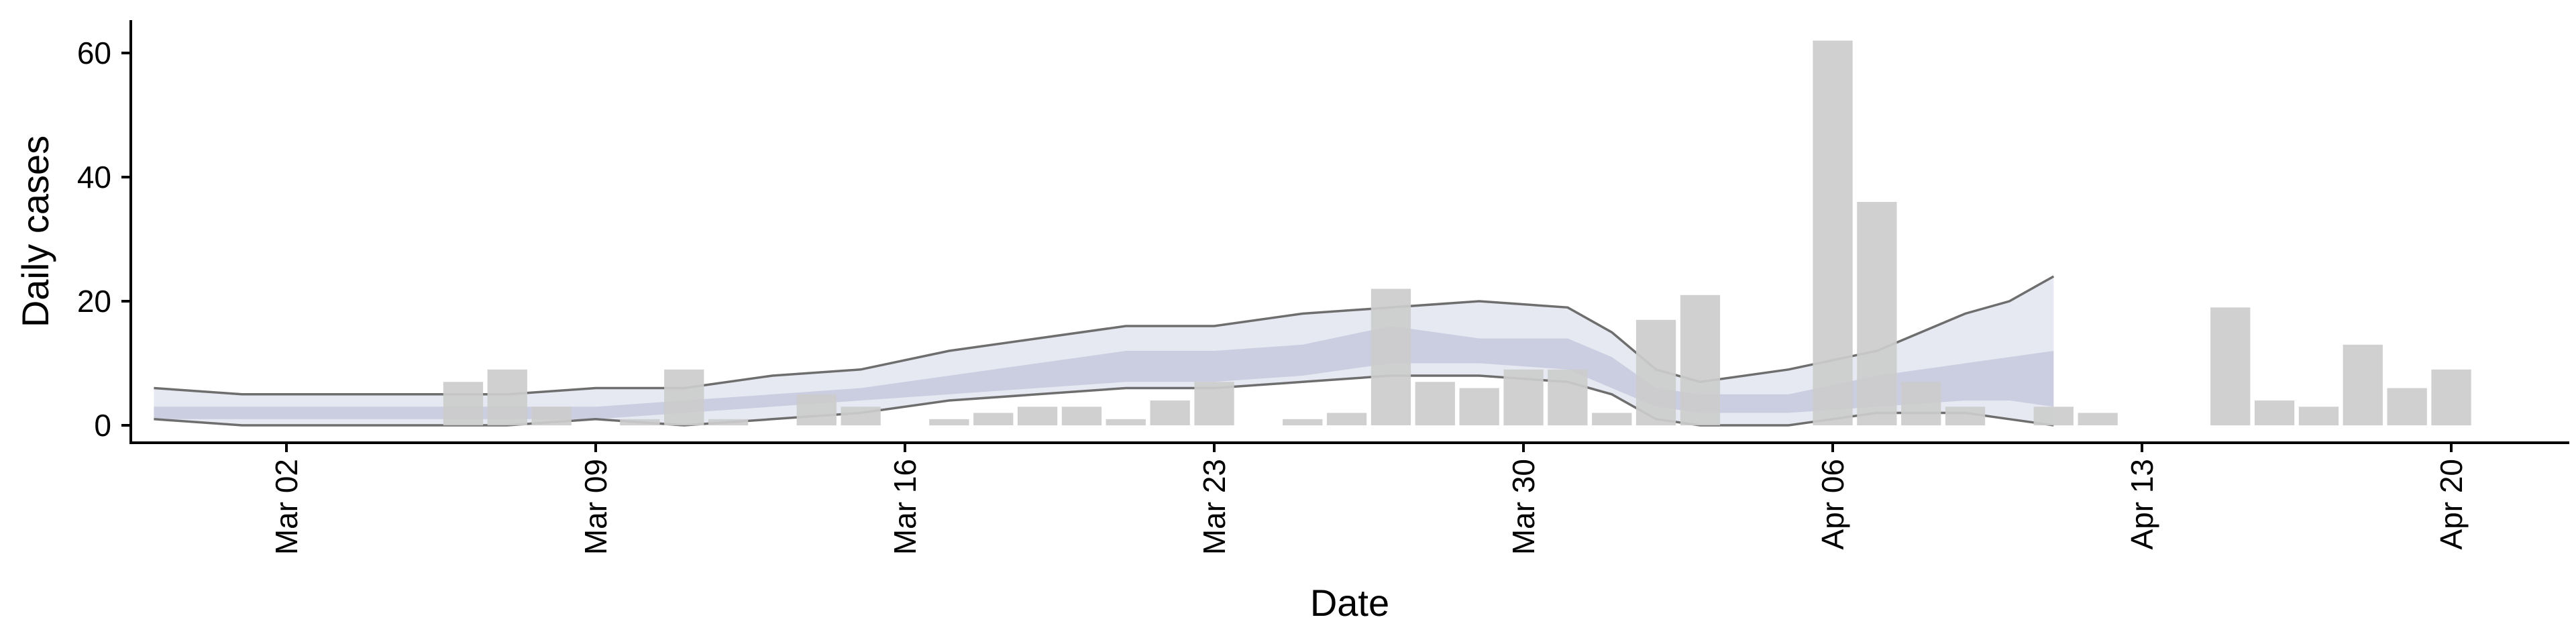  Describe the element at coordinates (35, 231) in the screenshot. I see `y-axis-title: Daily cases` at that location.